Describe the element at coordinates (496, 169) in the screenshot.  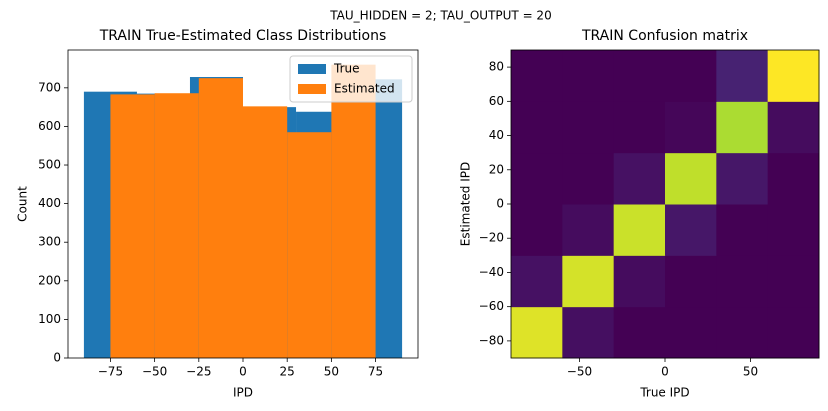
I see `y-tick-label: 20` at that location.